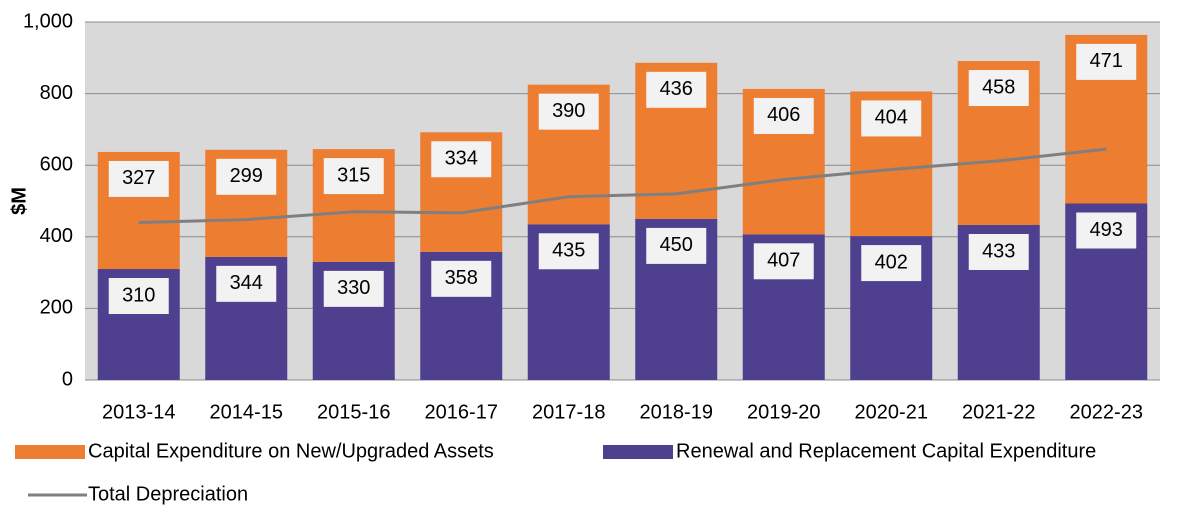  What do you see at coordinates (56, 236) in the screenshot?
I see `y-tick-label: 400` at bounding box center [56, 236].